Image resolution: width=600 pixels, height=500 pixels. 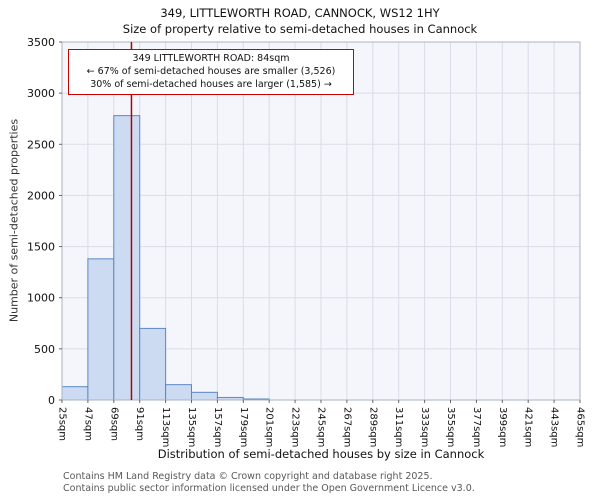 I want to click on y-tick-label: 1000, so click(x=41, y=298).